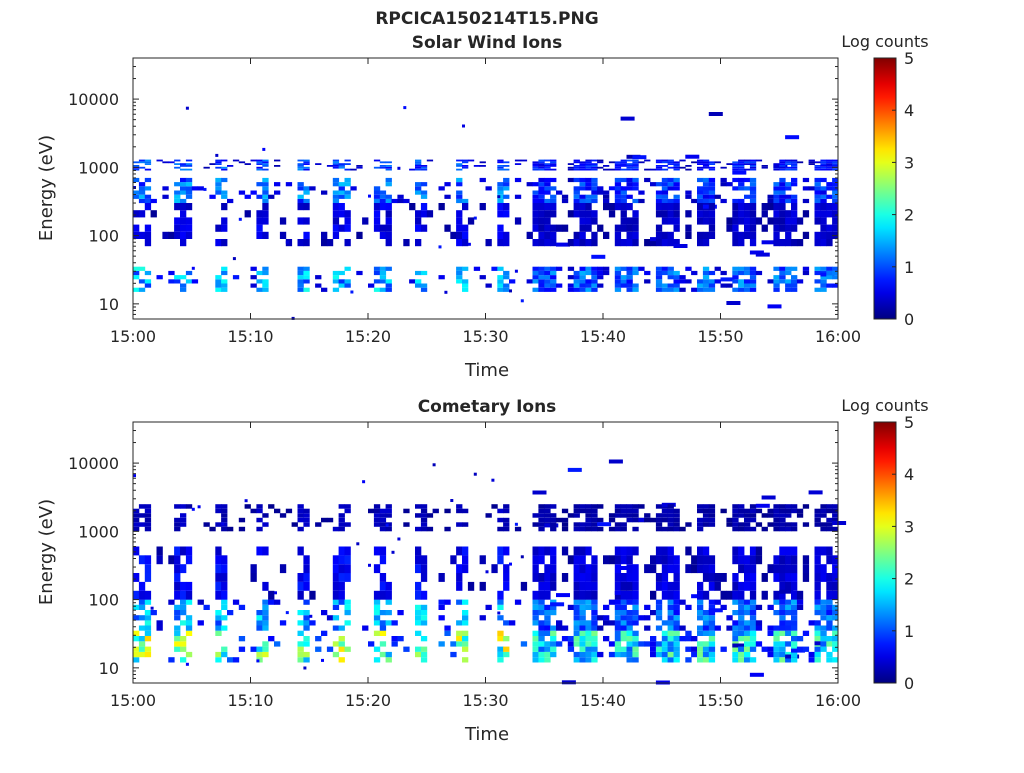 Image resolution: width=1024 pixels, height=773 pixels. Describe the element at coordinates (368, 336) in the screenshot. I see `x-tick-label: 15:20` at that location.